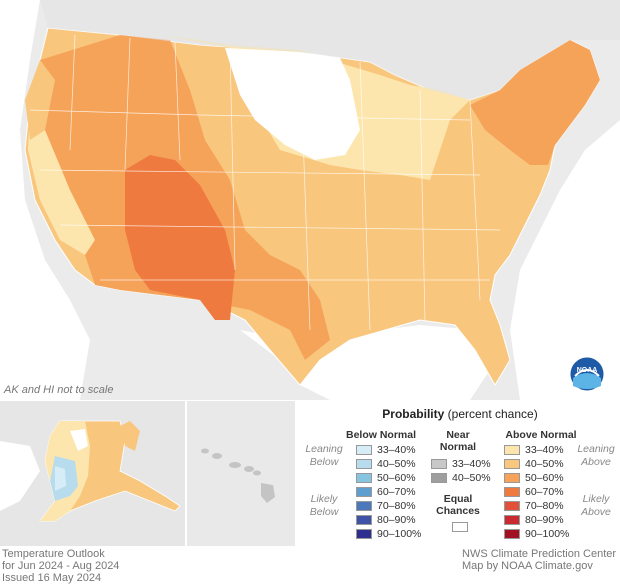 The width and height of the screenshot is (620, 585). What do you see at coordinates (527, 566) in the screenshot?
I see `footer-right-line2: Map by NOAA Climate.gov` at bounding box center [527, 566].